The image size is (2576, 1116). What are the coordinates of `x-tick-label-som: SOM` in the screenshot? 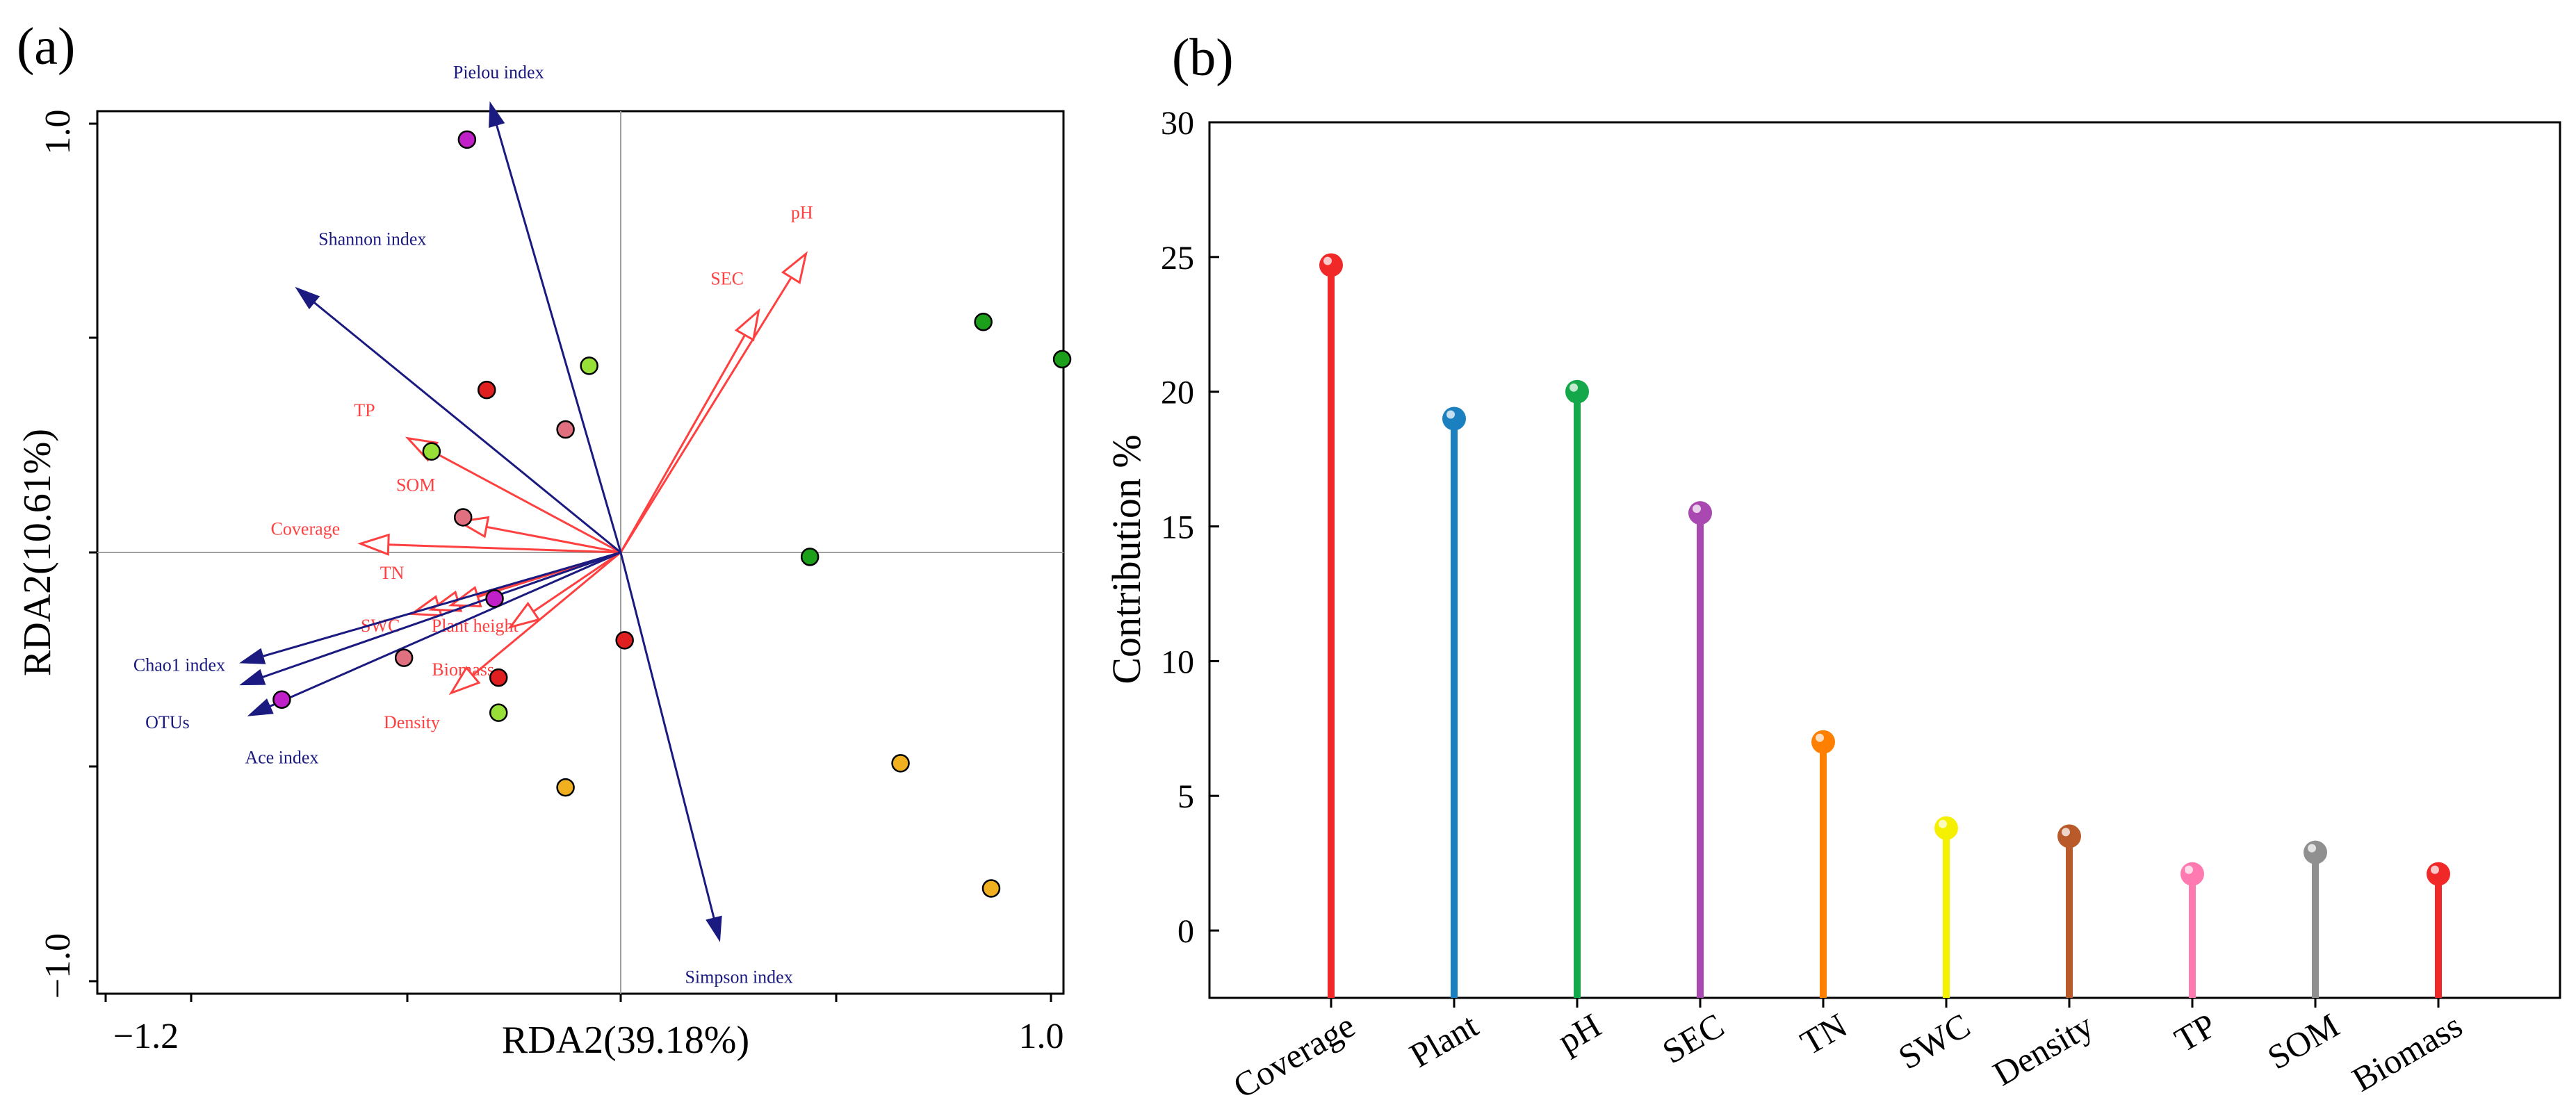 It's located at (2303, 1041).